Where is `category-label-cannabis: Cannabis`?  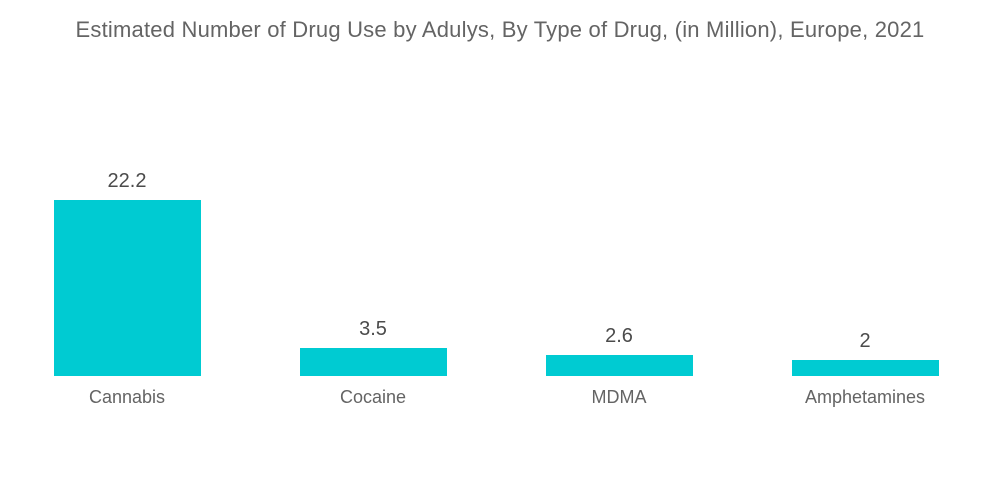 category-label-cannabis: Cannabis is located at coordinates (127, 397).